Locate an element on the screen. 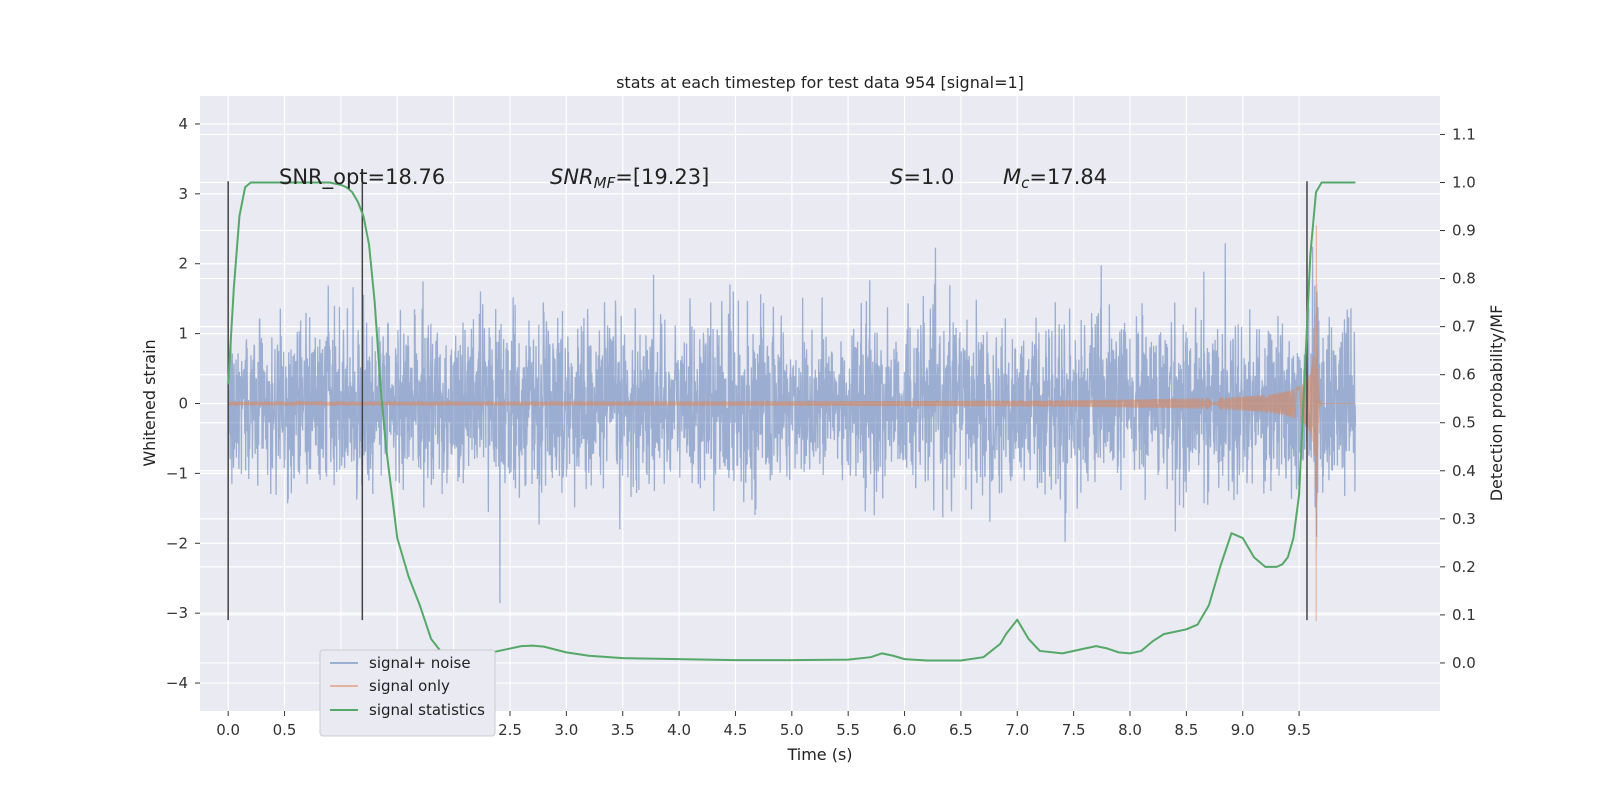 This screenshot has width=1600, height=800. y-right-tick-label: 1.0 is located at coordinates (1464, 182).